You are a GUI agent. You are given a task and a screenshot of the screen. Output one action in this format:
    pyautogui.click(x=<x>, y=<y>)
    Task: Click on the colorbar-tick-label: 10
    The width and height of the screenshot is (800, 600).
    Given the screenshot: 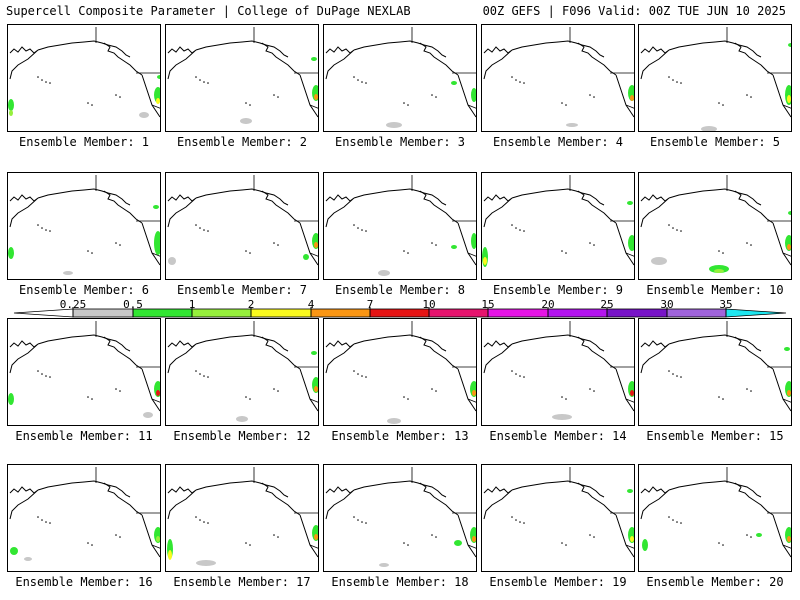 What is the action you would take?
    pyautogui.click(x=429, y=304)
    